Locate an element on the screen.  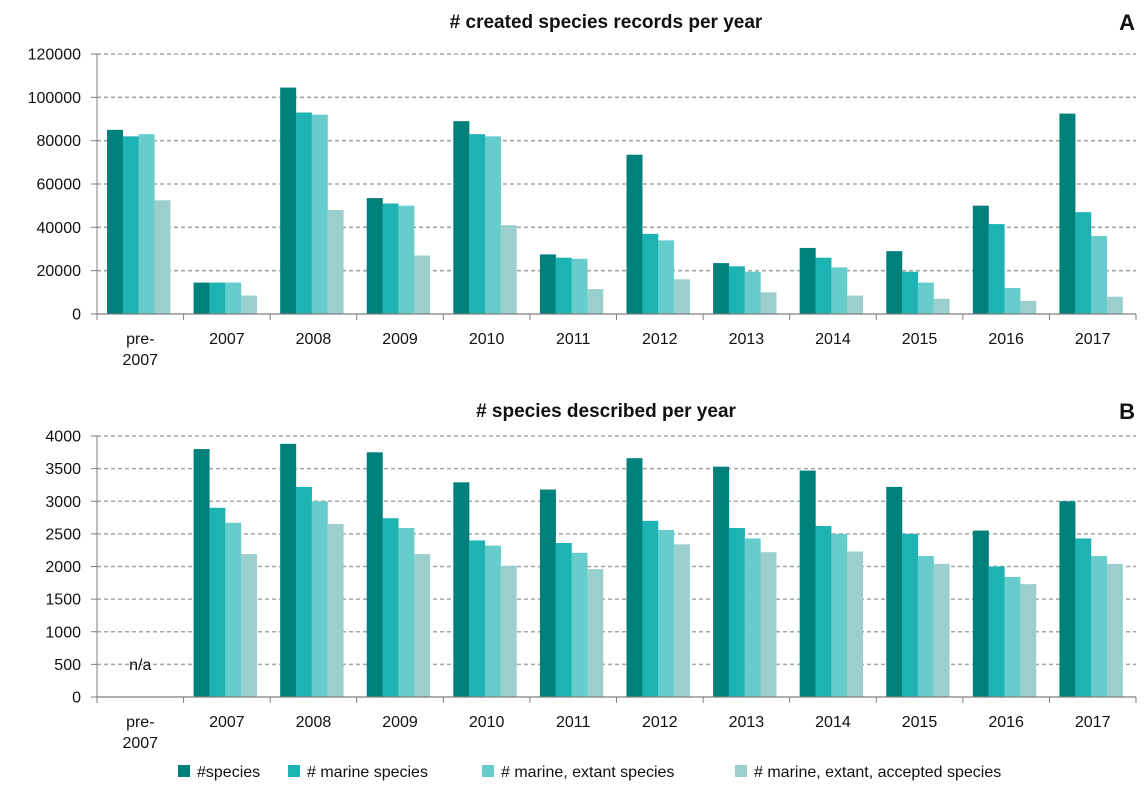
y-tick-label: 0 is located at coordinates (76, 315).